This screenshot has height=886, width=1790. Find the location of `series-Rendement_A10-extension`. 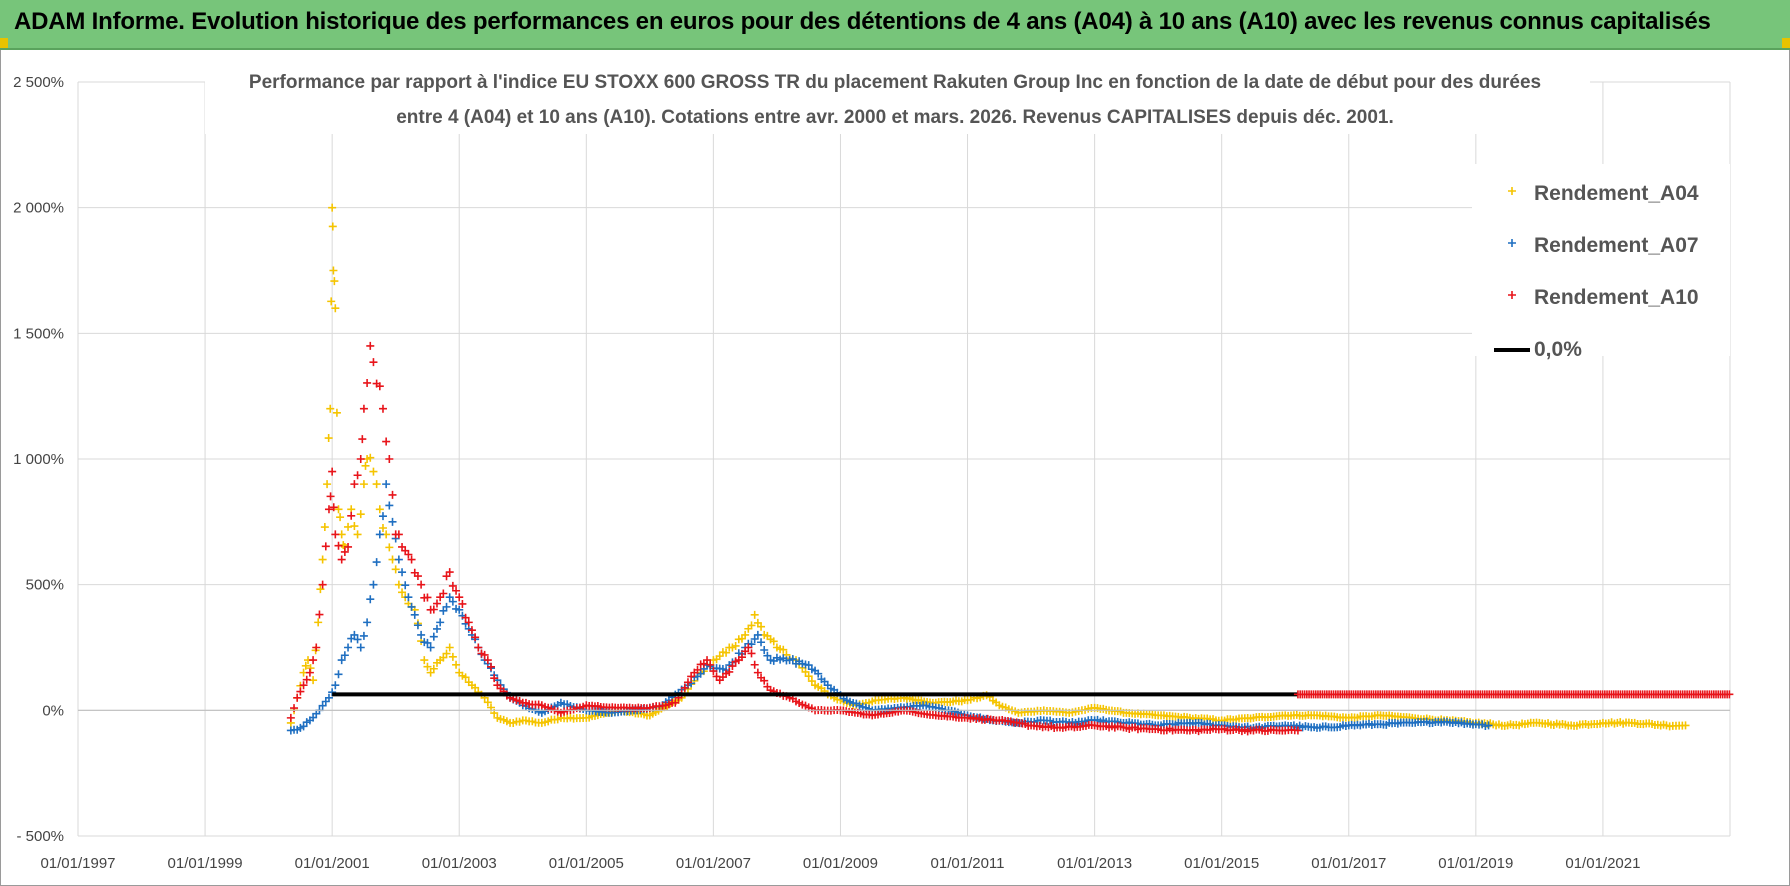

series-Rendement_A10-extension is located at coordinates (1513, 694).